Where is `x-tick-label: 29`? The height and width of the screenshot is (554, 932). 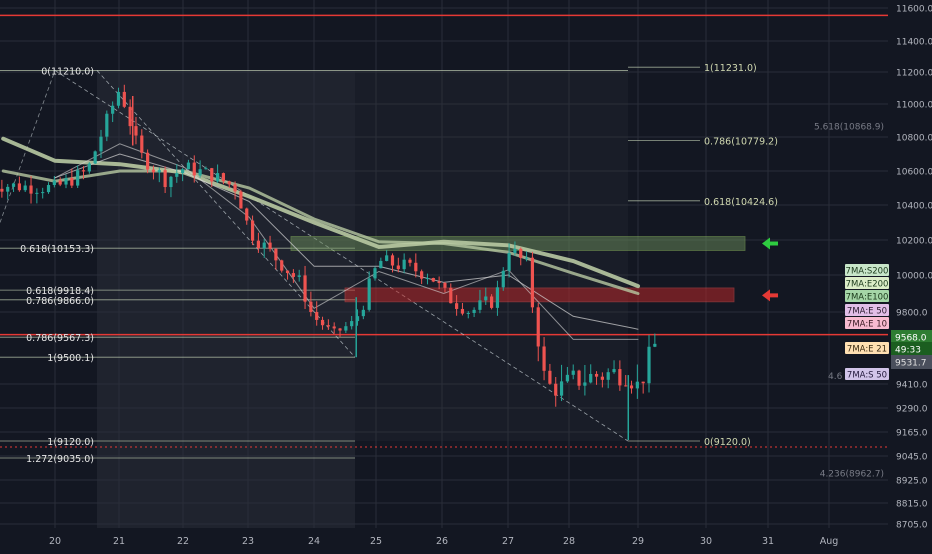
x-tick-label: 29 is located at coordinates (638, 541).